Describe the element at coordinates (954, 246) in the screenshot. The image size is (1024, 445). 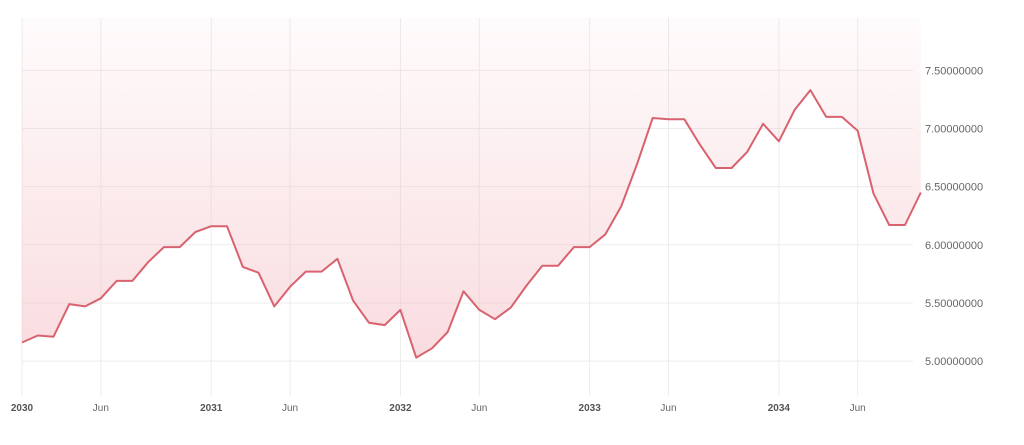
I see `y-tick-label: 6.00000000` at that location.